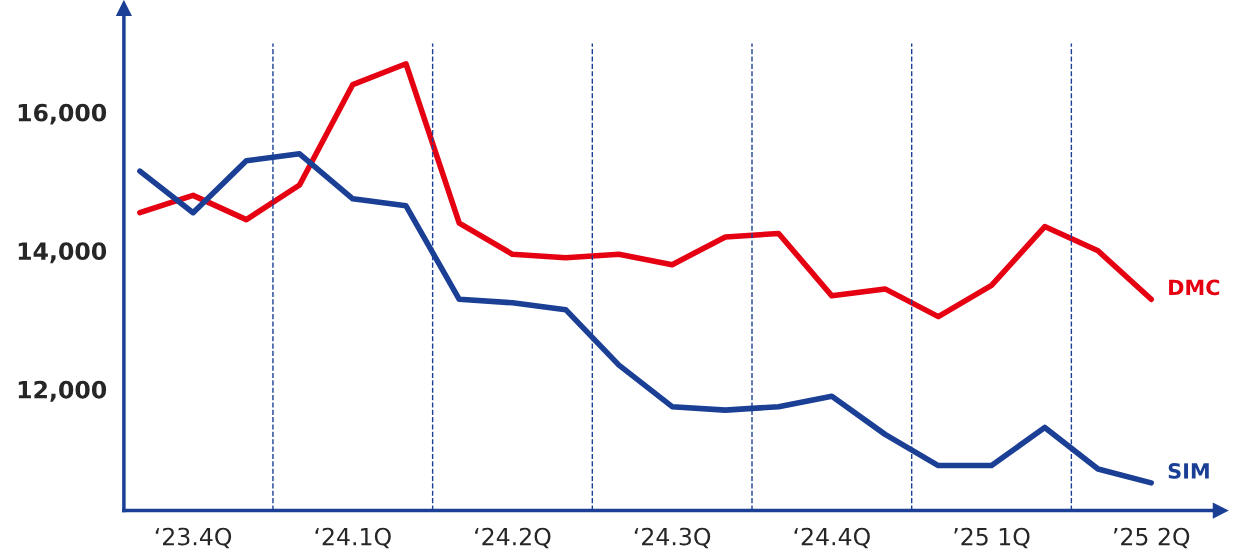  What do you see at coordinates (353, 538) in the screenshot?
I see `x-tick-label: ‘24.1Q` at bounding box center [353, 538].